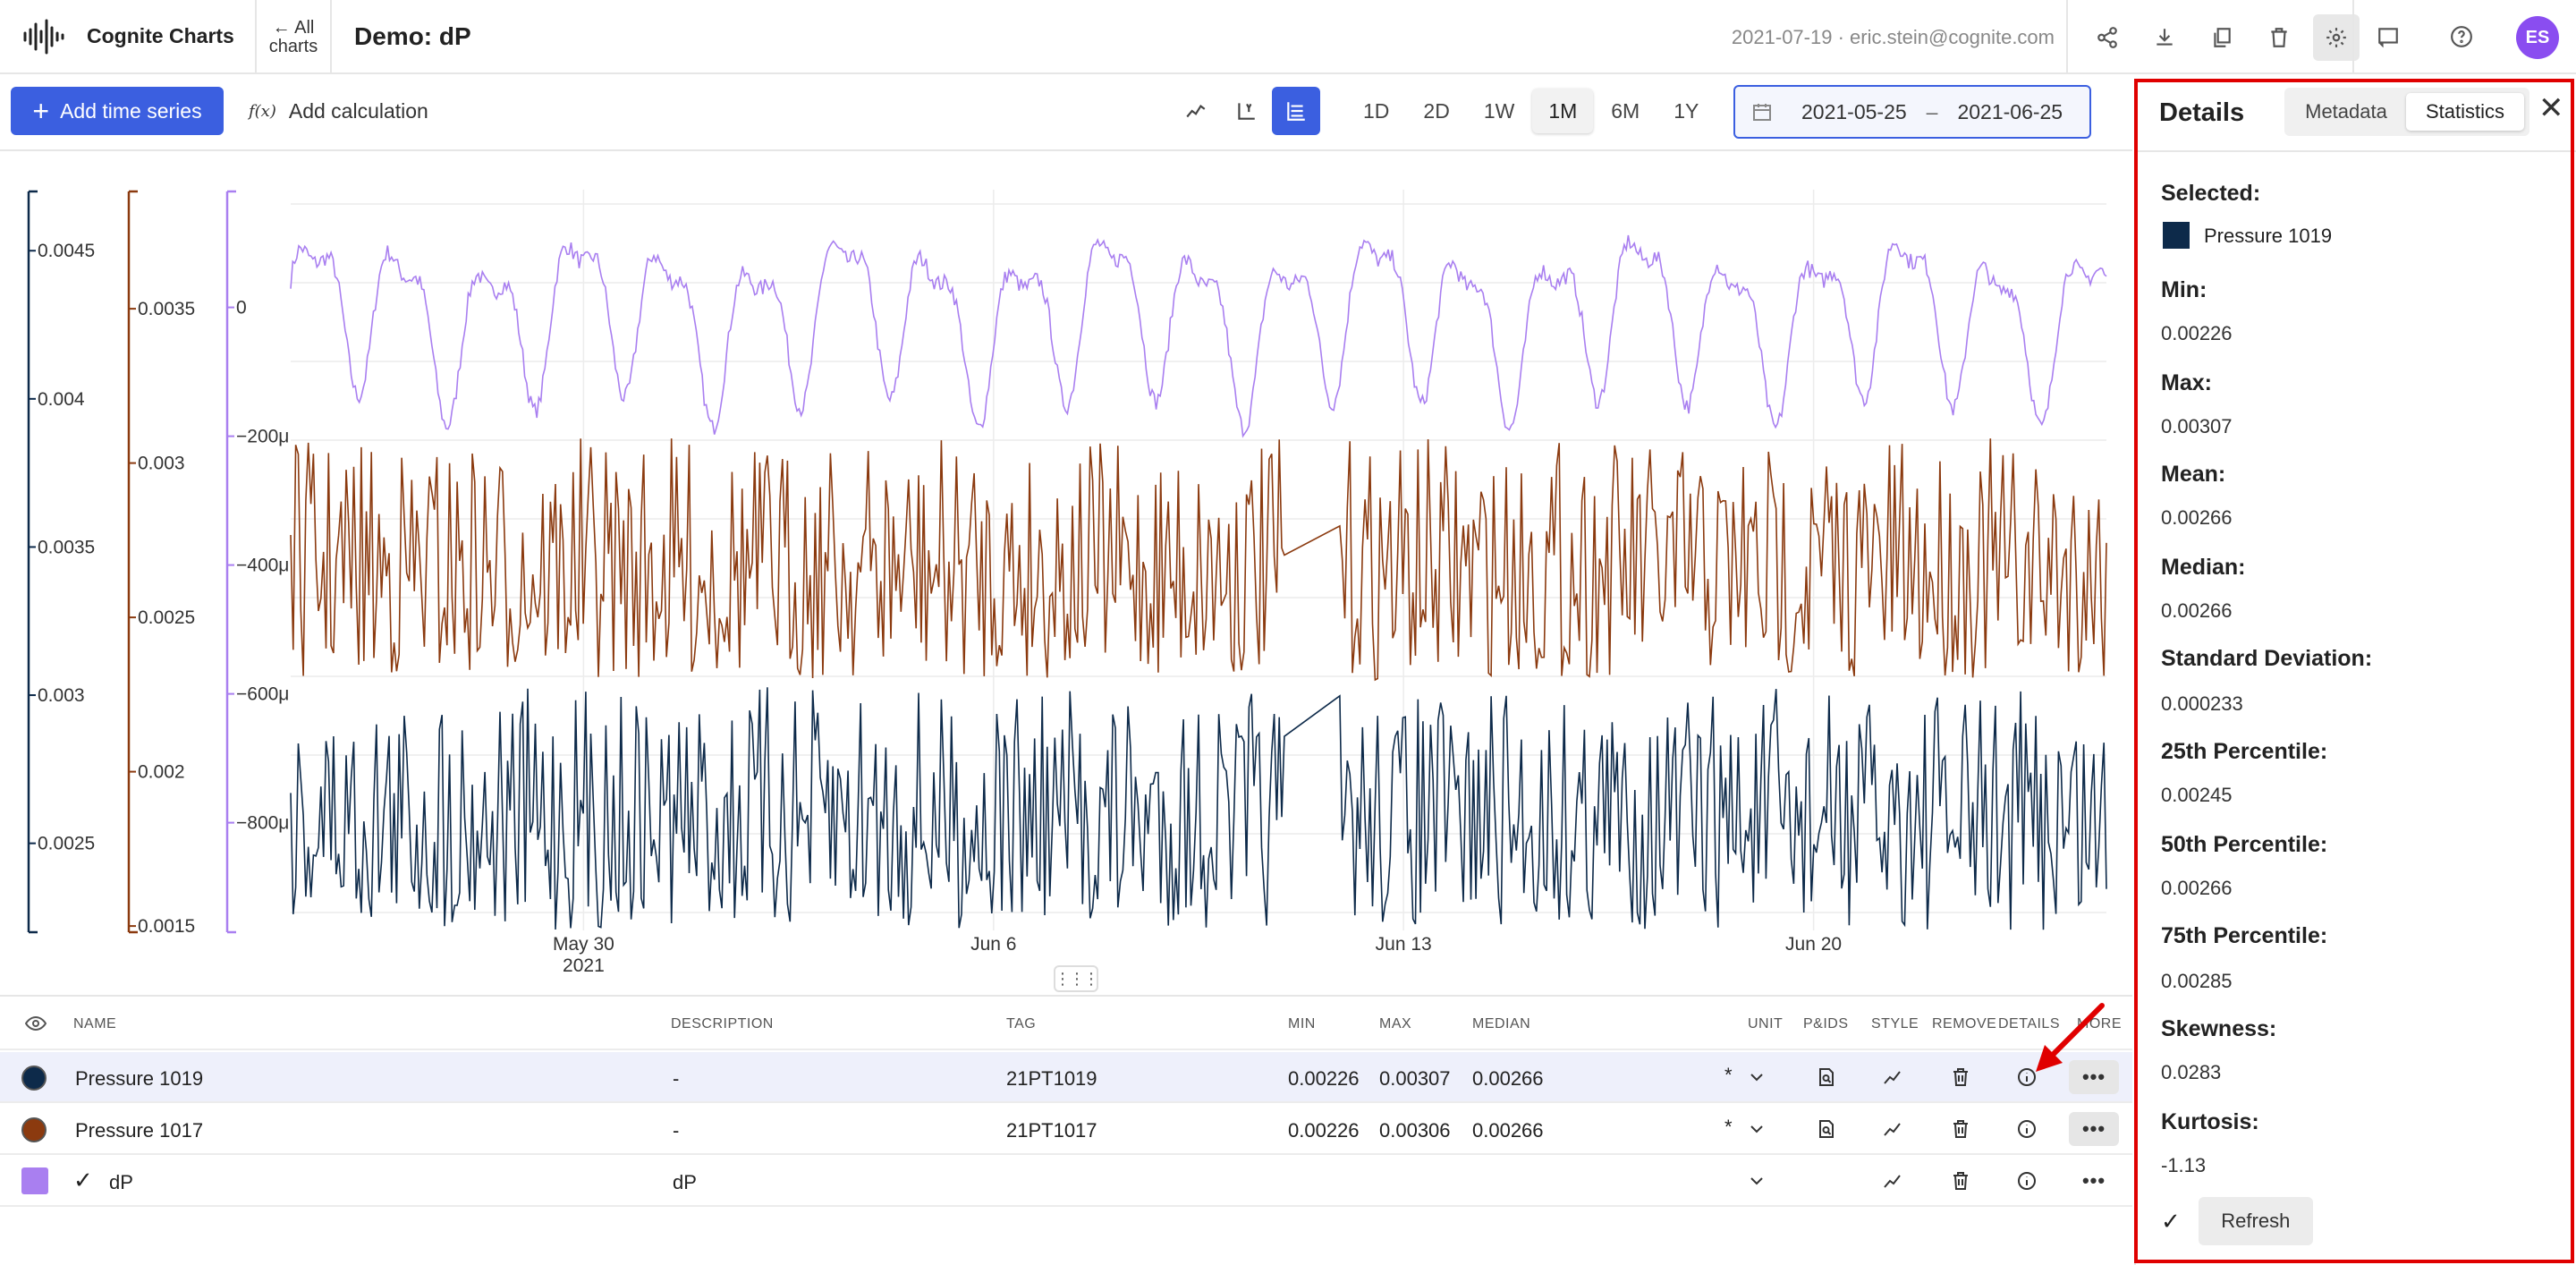  Describe the element at coordinates (1893, 37) in the screenshot. I see `chart-meta: 2021-07-19 · eric.stein@cognite.com` at that location.